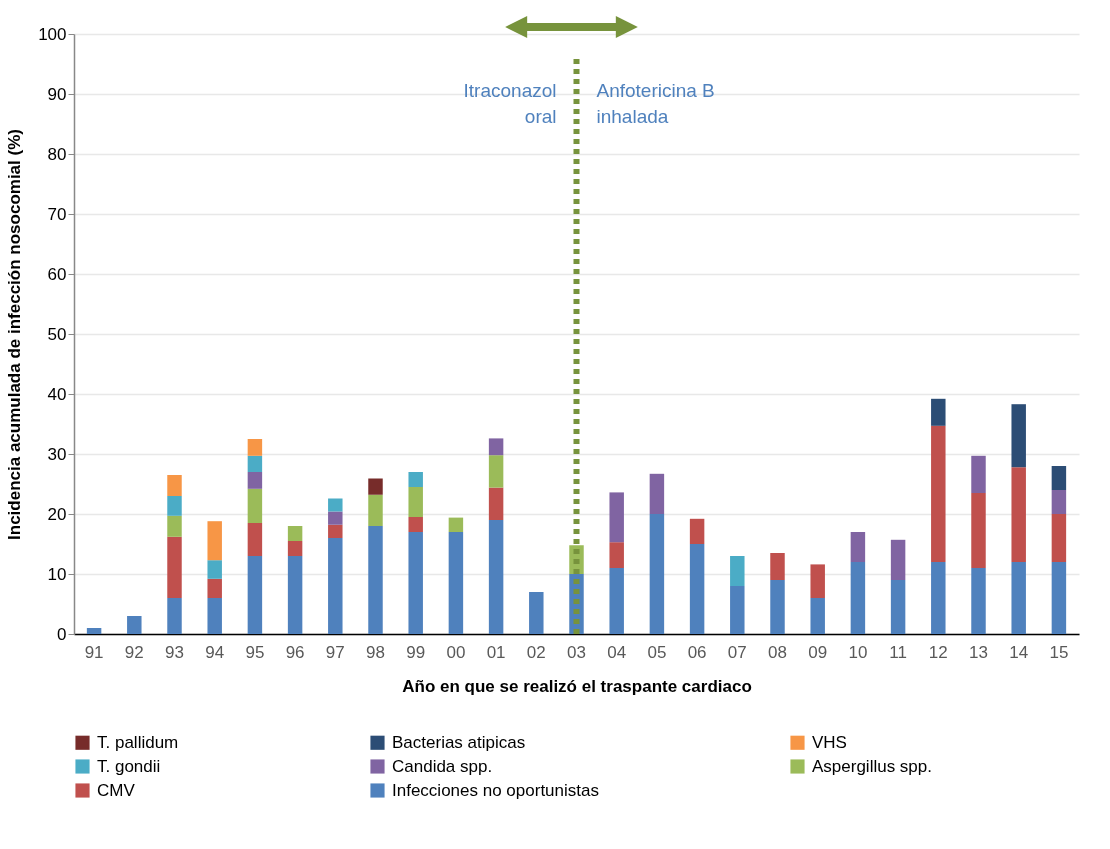  Describe the element at coordinates (215, 652) in the screenshot. I see `x-tick-label: 94` at that location.